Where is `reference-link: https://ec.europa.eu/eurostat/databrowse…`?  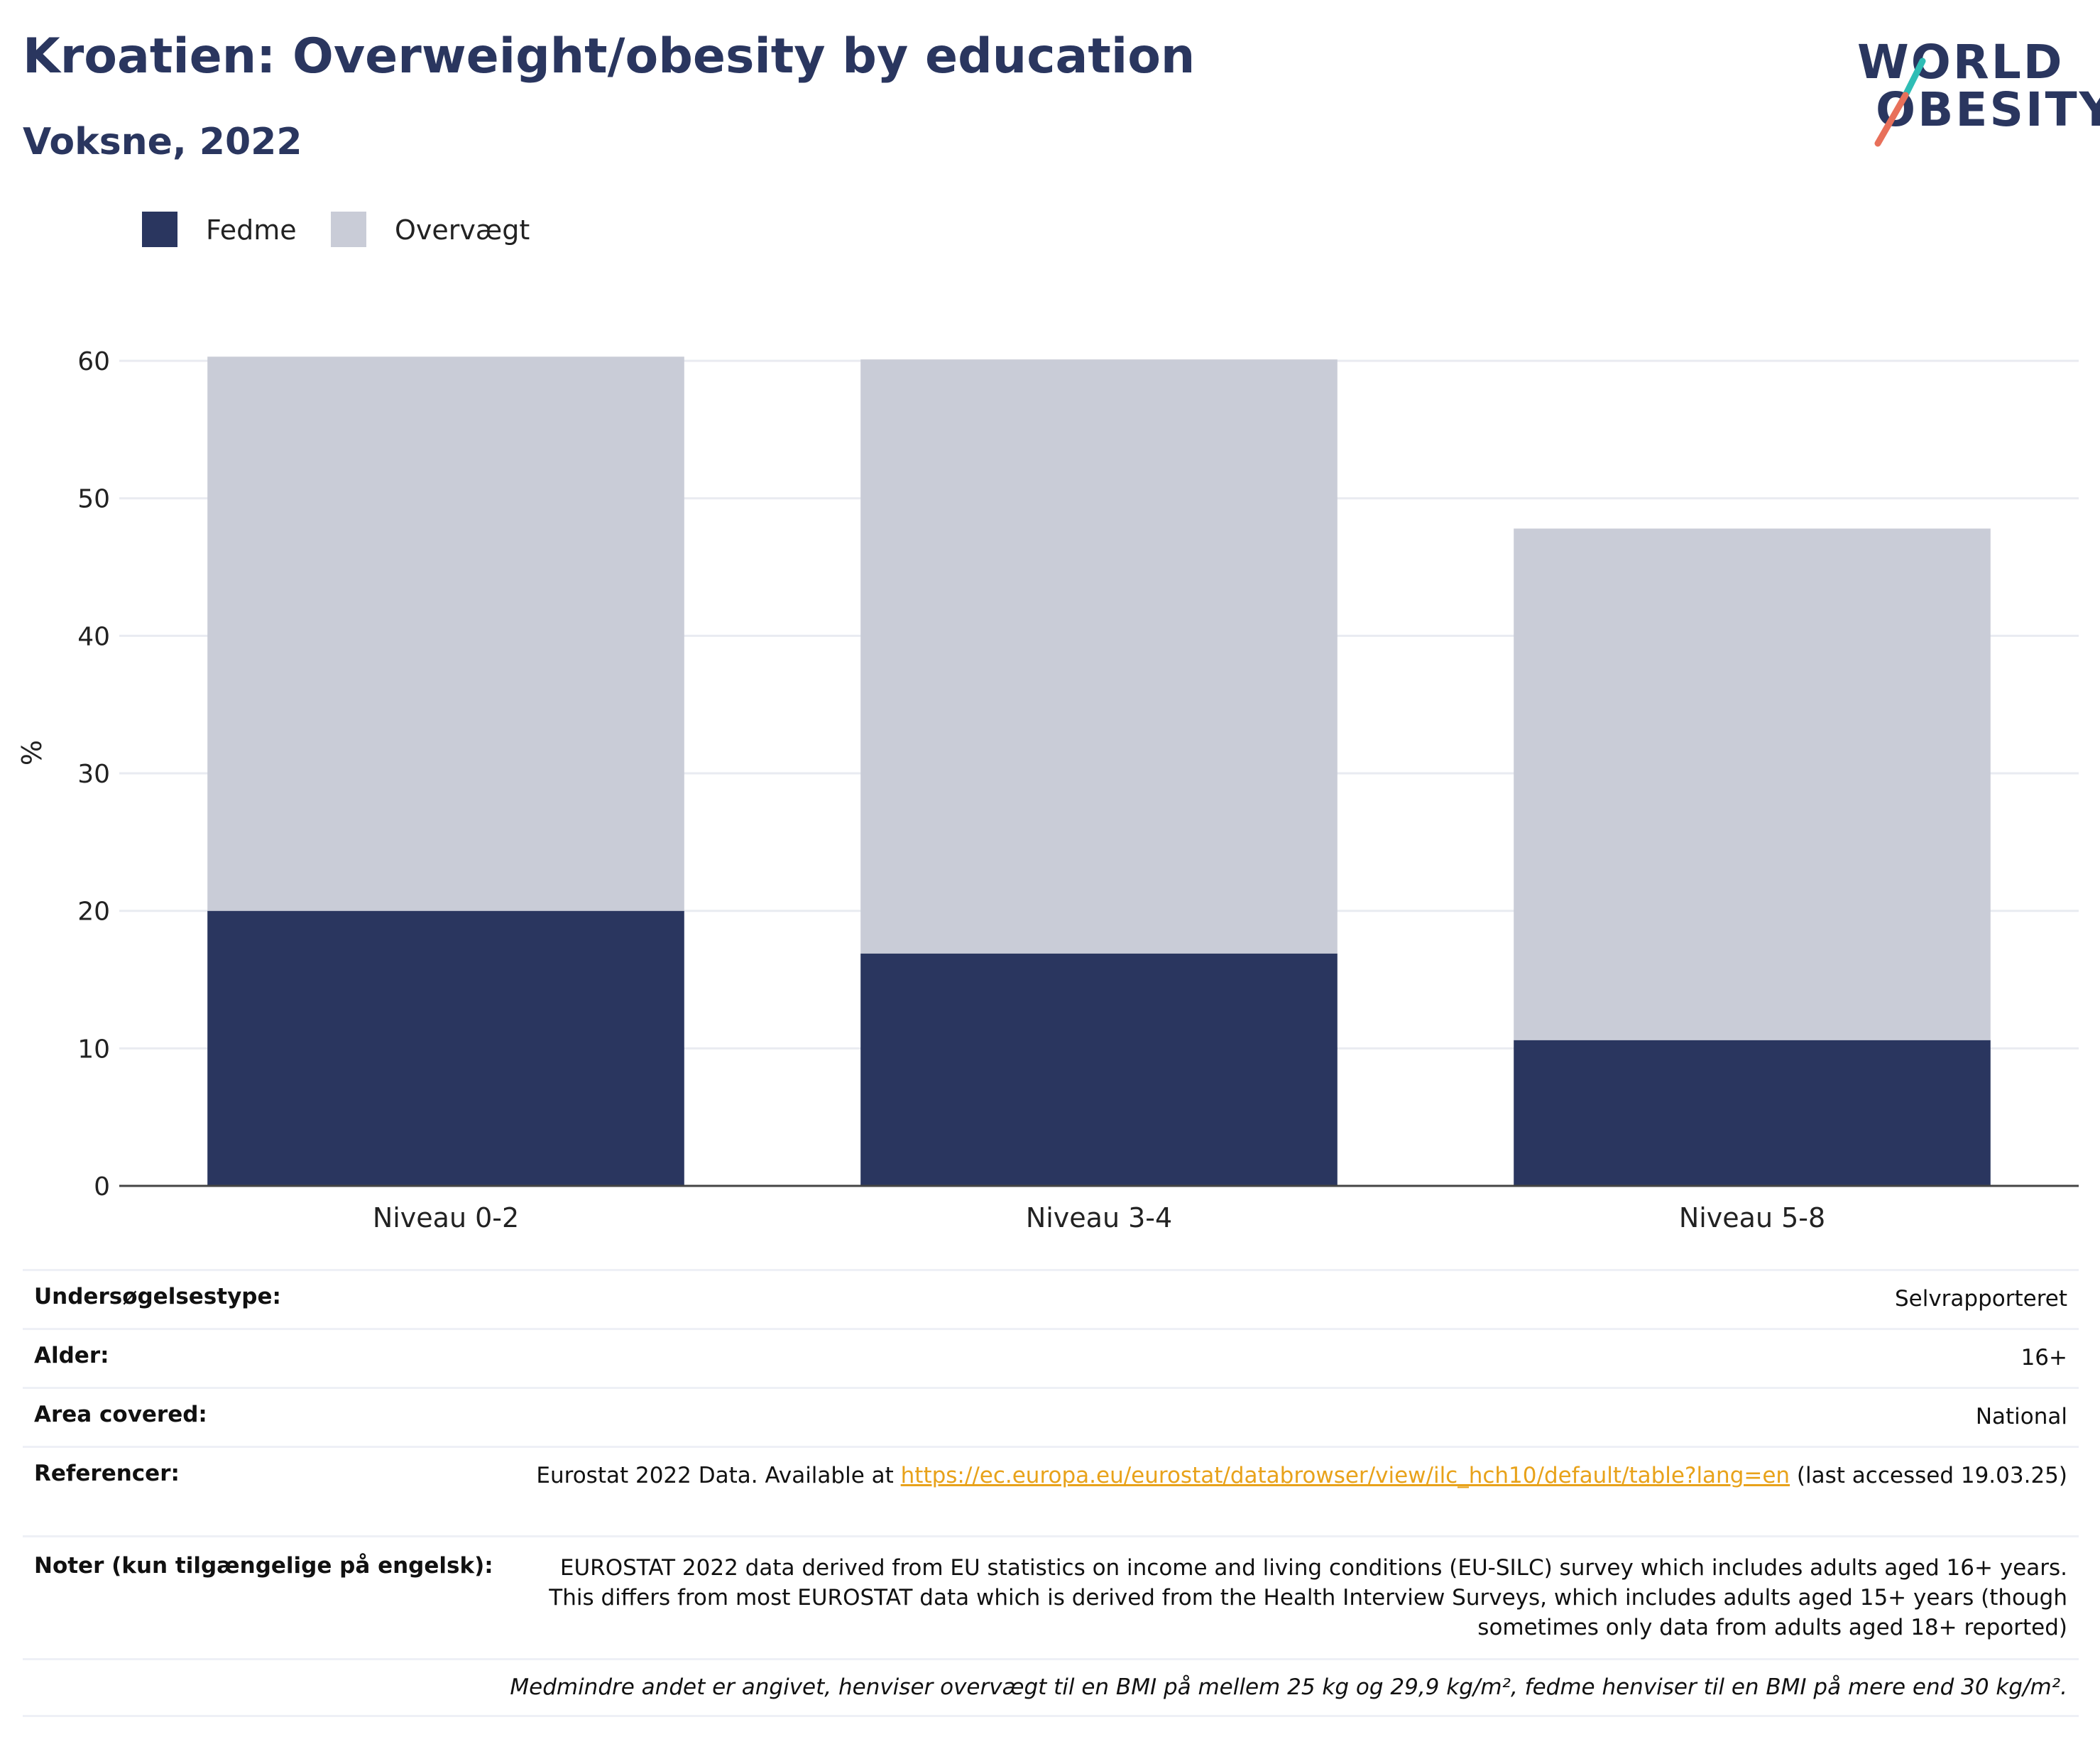
reference-link: https://ec.europa.eu/eurostat/databrowse… is located at coordinates (1345, 1476).